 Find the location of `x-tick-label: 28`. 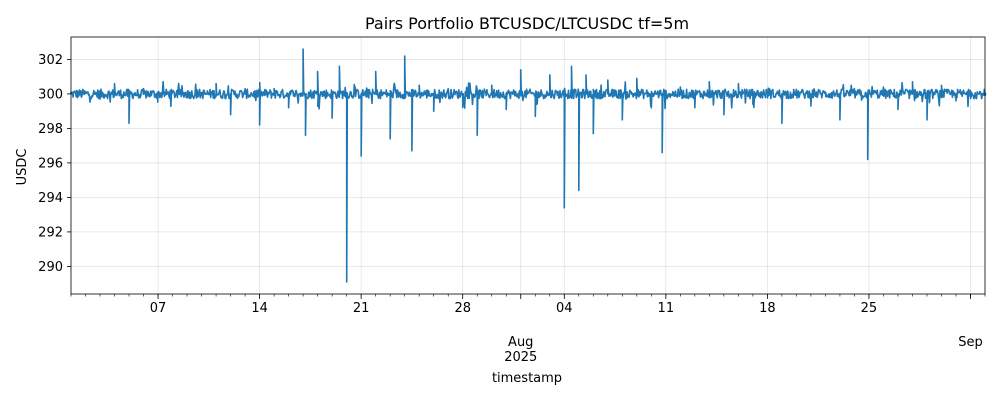

x-tick-label: 28 is located at coordinates (462, 308).